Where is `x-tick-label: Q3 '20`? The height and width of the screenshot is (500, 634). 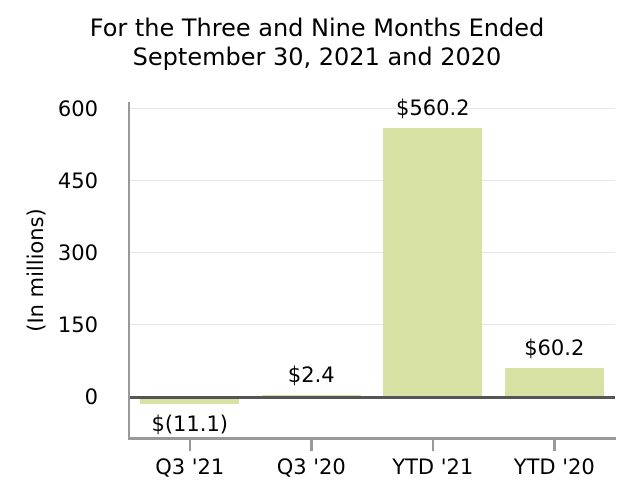
x-tick-label: Q3 '20 is located at coordinates (311, 467).